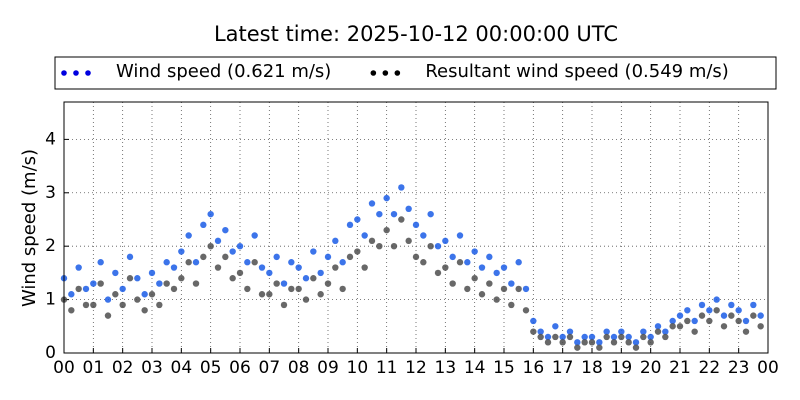 This screenshot has width=800, height=400. I want to click on x-tick-label: 07, so click(270, 368).